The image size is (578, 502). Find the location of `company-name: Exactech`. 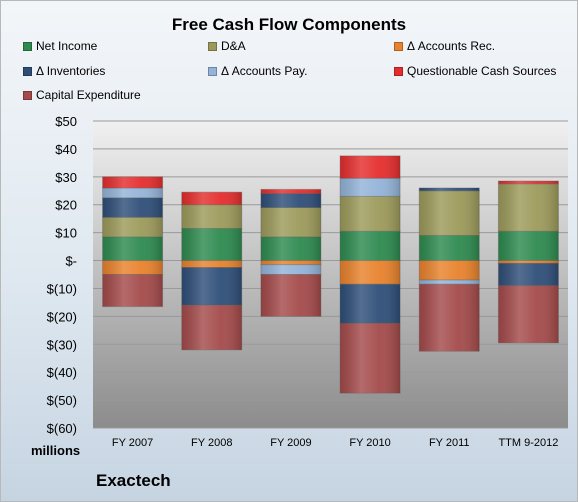

company-name: Exactech is located at coordinates (133, 480).